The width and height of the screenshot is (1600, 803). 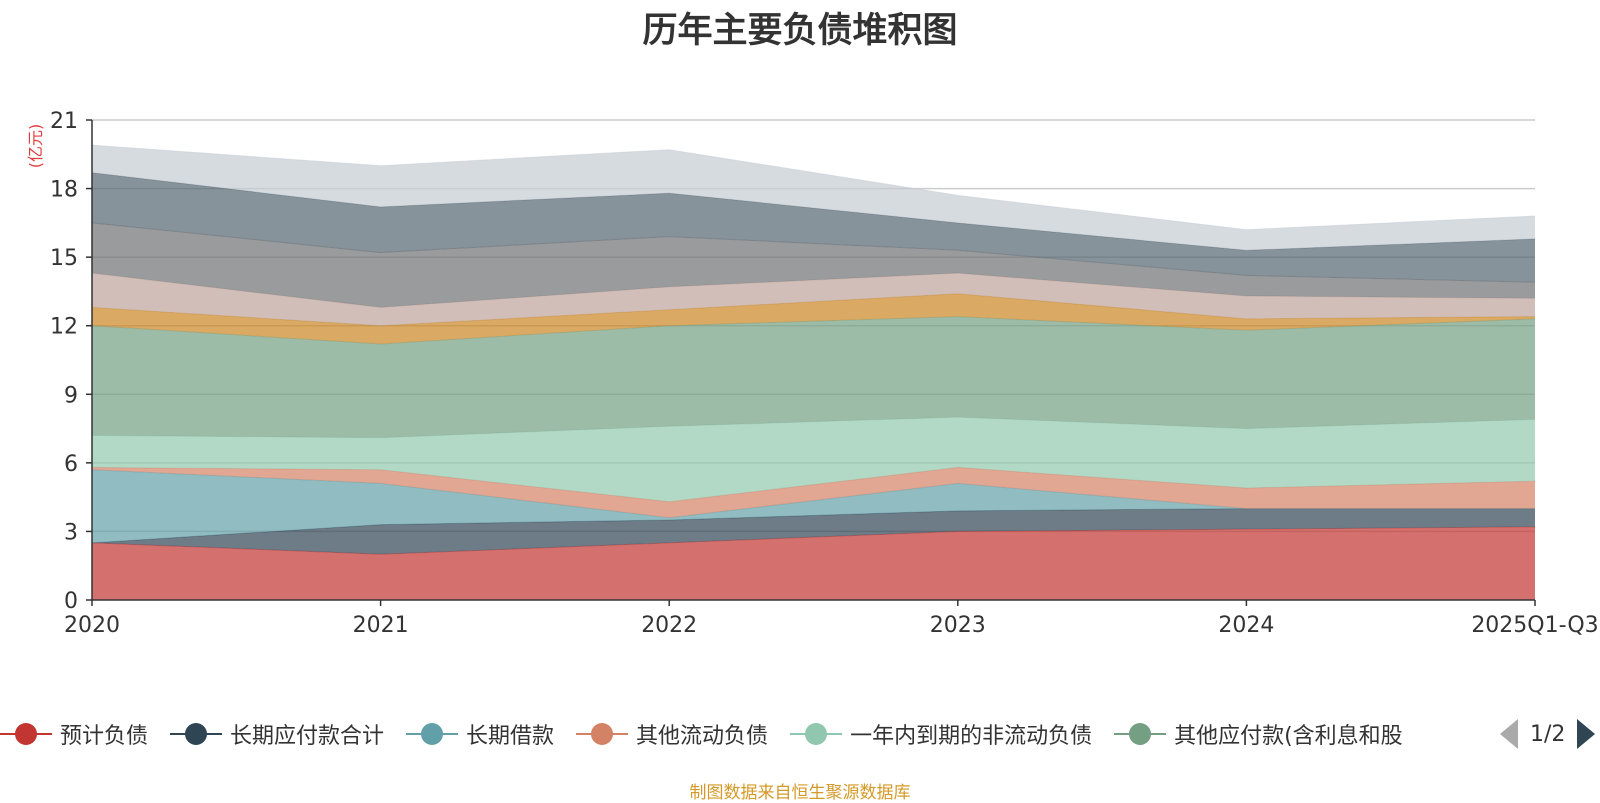 What do you see at coordinates (669, 625) in the screenshot?
I see `x-tick-label: 2022` at bounding box center [669, 625].